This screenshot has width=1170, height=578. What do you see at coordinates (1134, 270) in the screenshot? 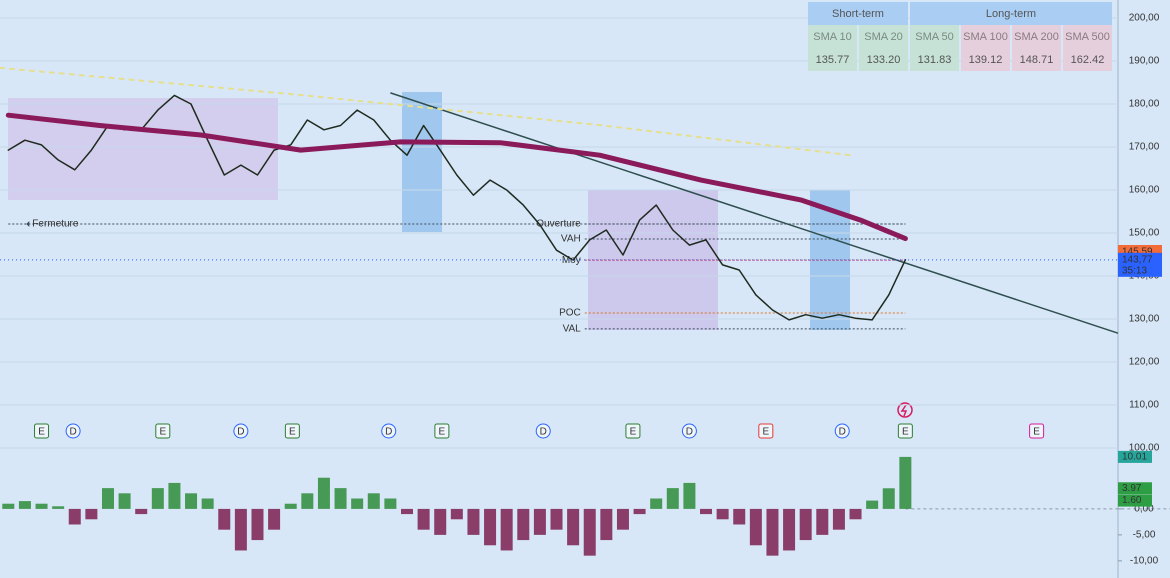
I see `countdown: 35:13` at bounding box center [1134, 270].